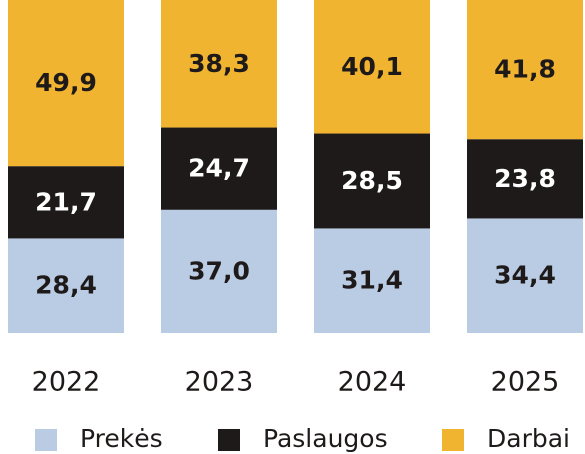  I want to click on data-label: 31,4, so click(372, 280).